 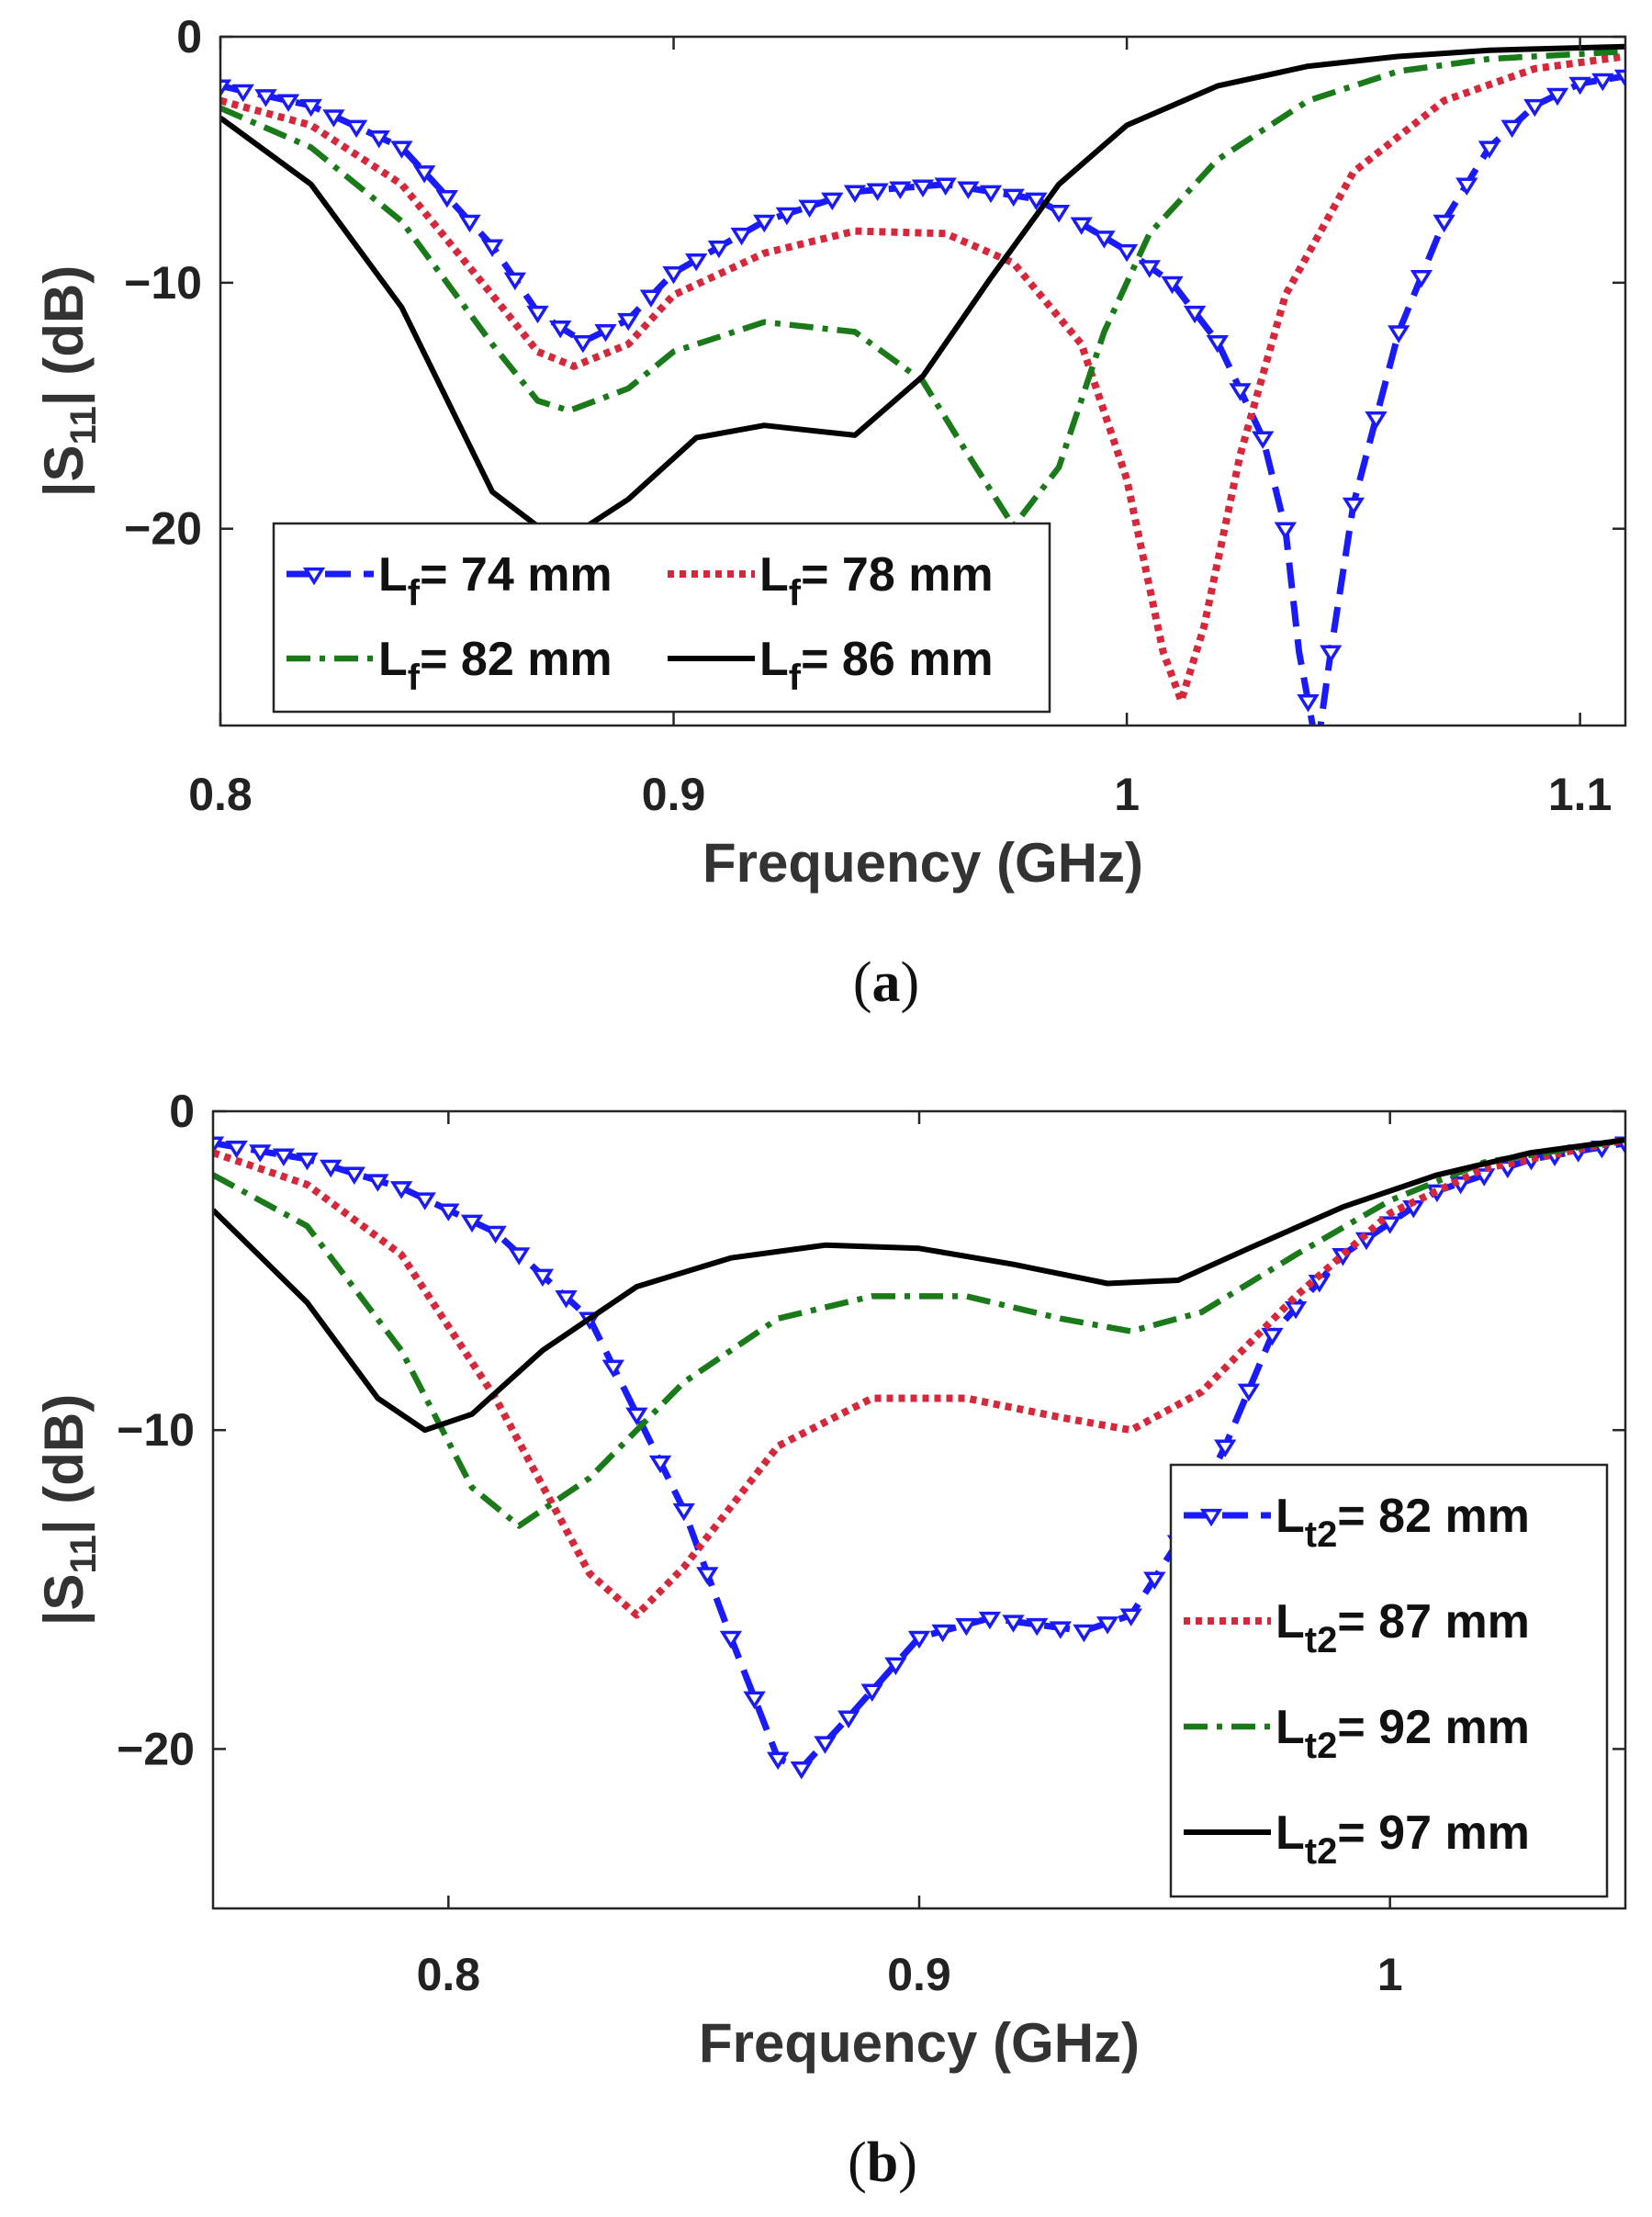 I want to click on legend-label: Lt2= 92 mm, so click(x=1403, y=1733).